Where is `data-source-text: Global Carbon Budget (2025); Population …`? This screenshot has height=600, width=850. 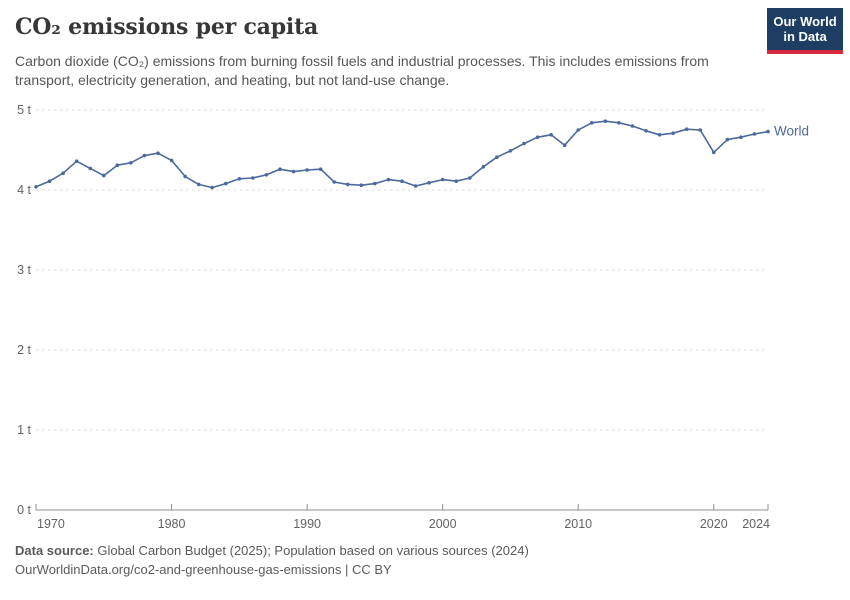
data-source-text: Global Carbon Budget (2025); Population … is located at coordinates (311, 550).